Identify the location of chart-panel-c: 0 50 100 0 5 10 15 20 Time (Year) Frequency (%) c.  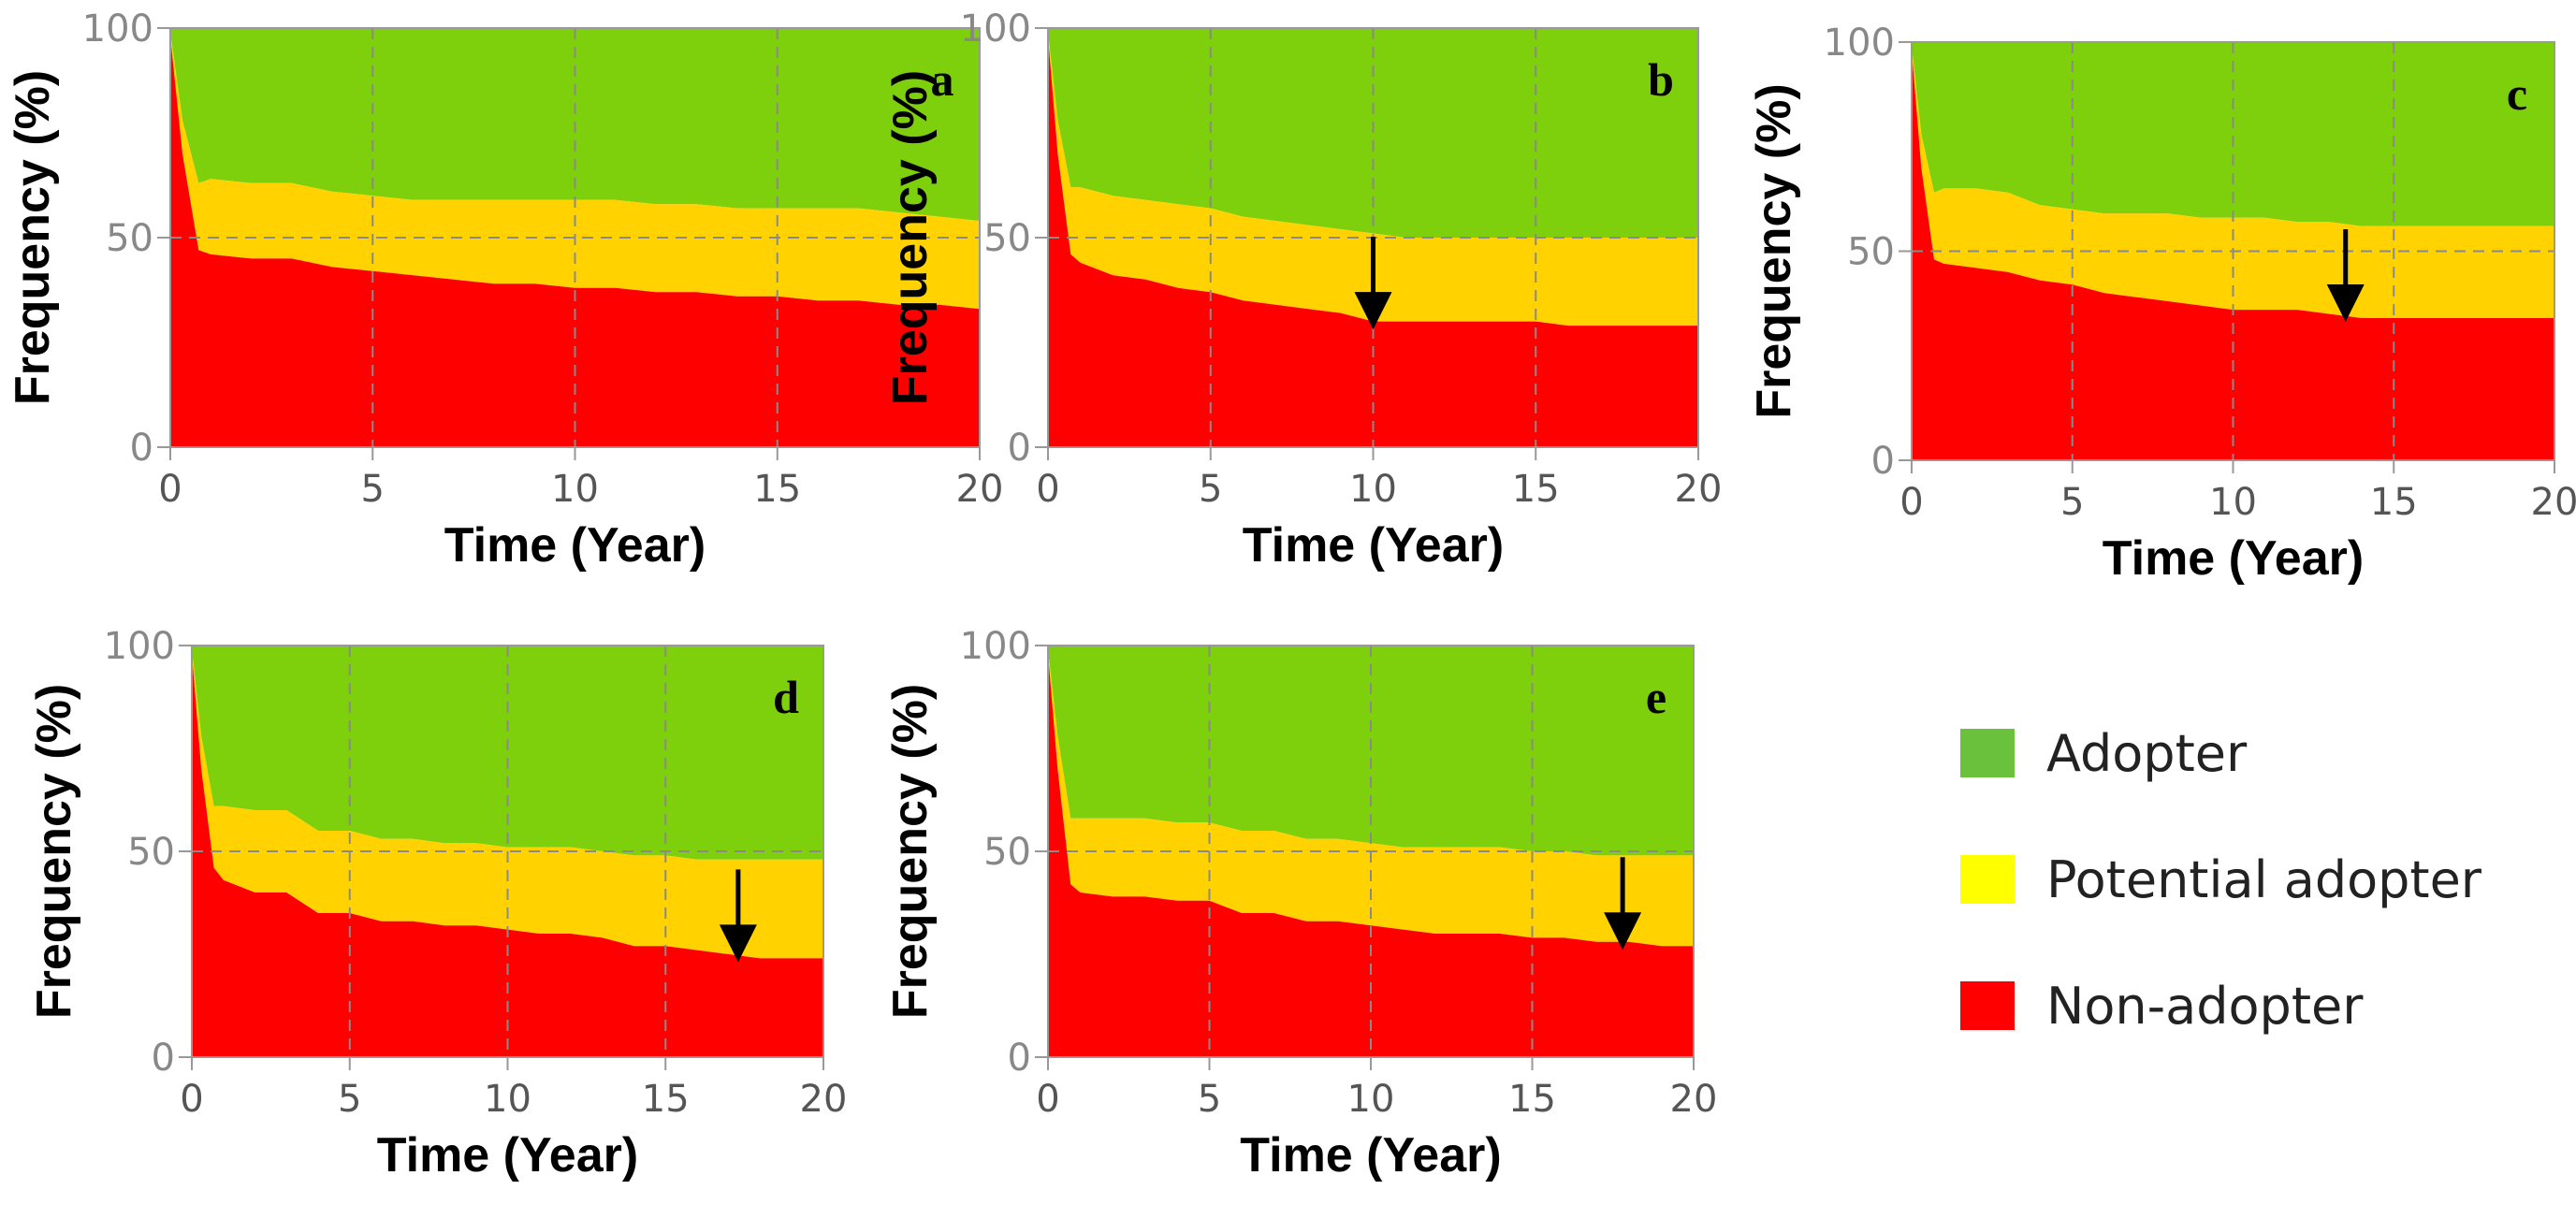
(2161, 304).